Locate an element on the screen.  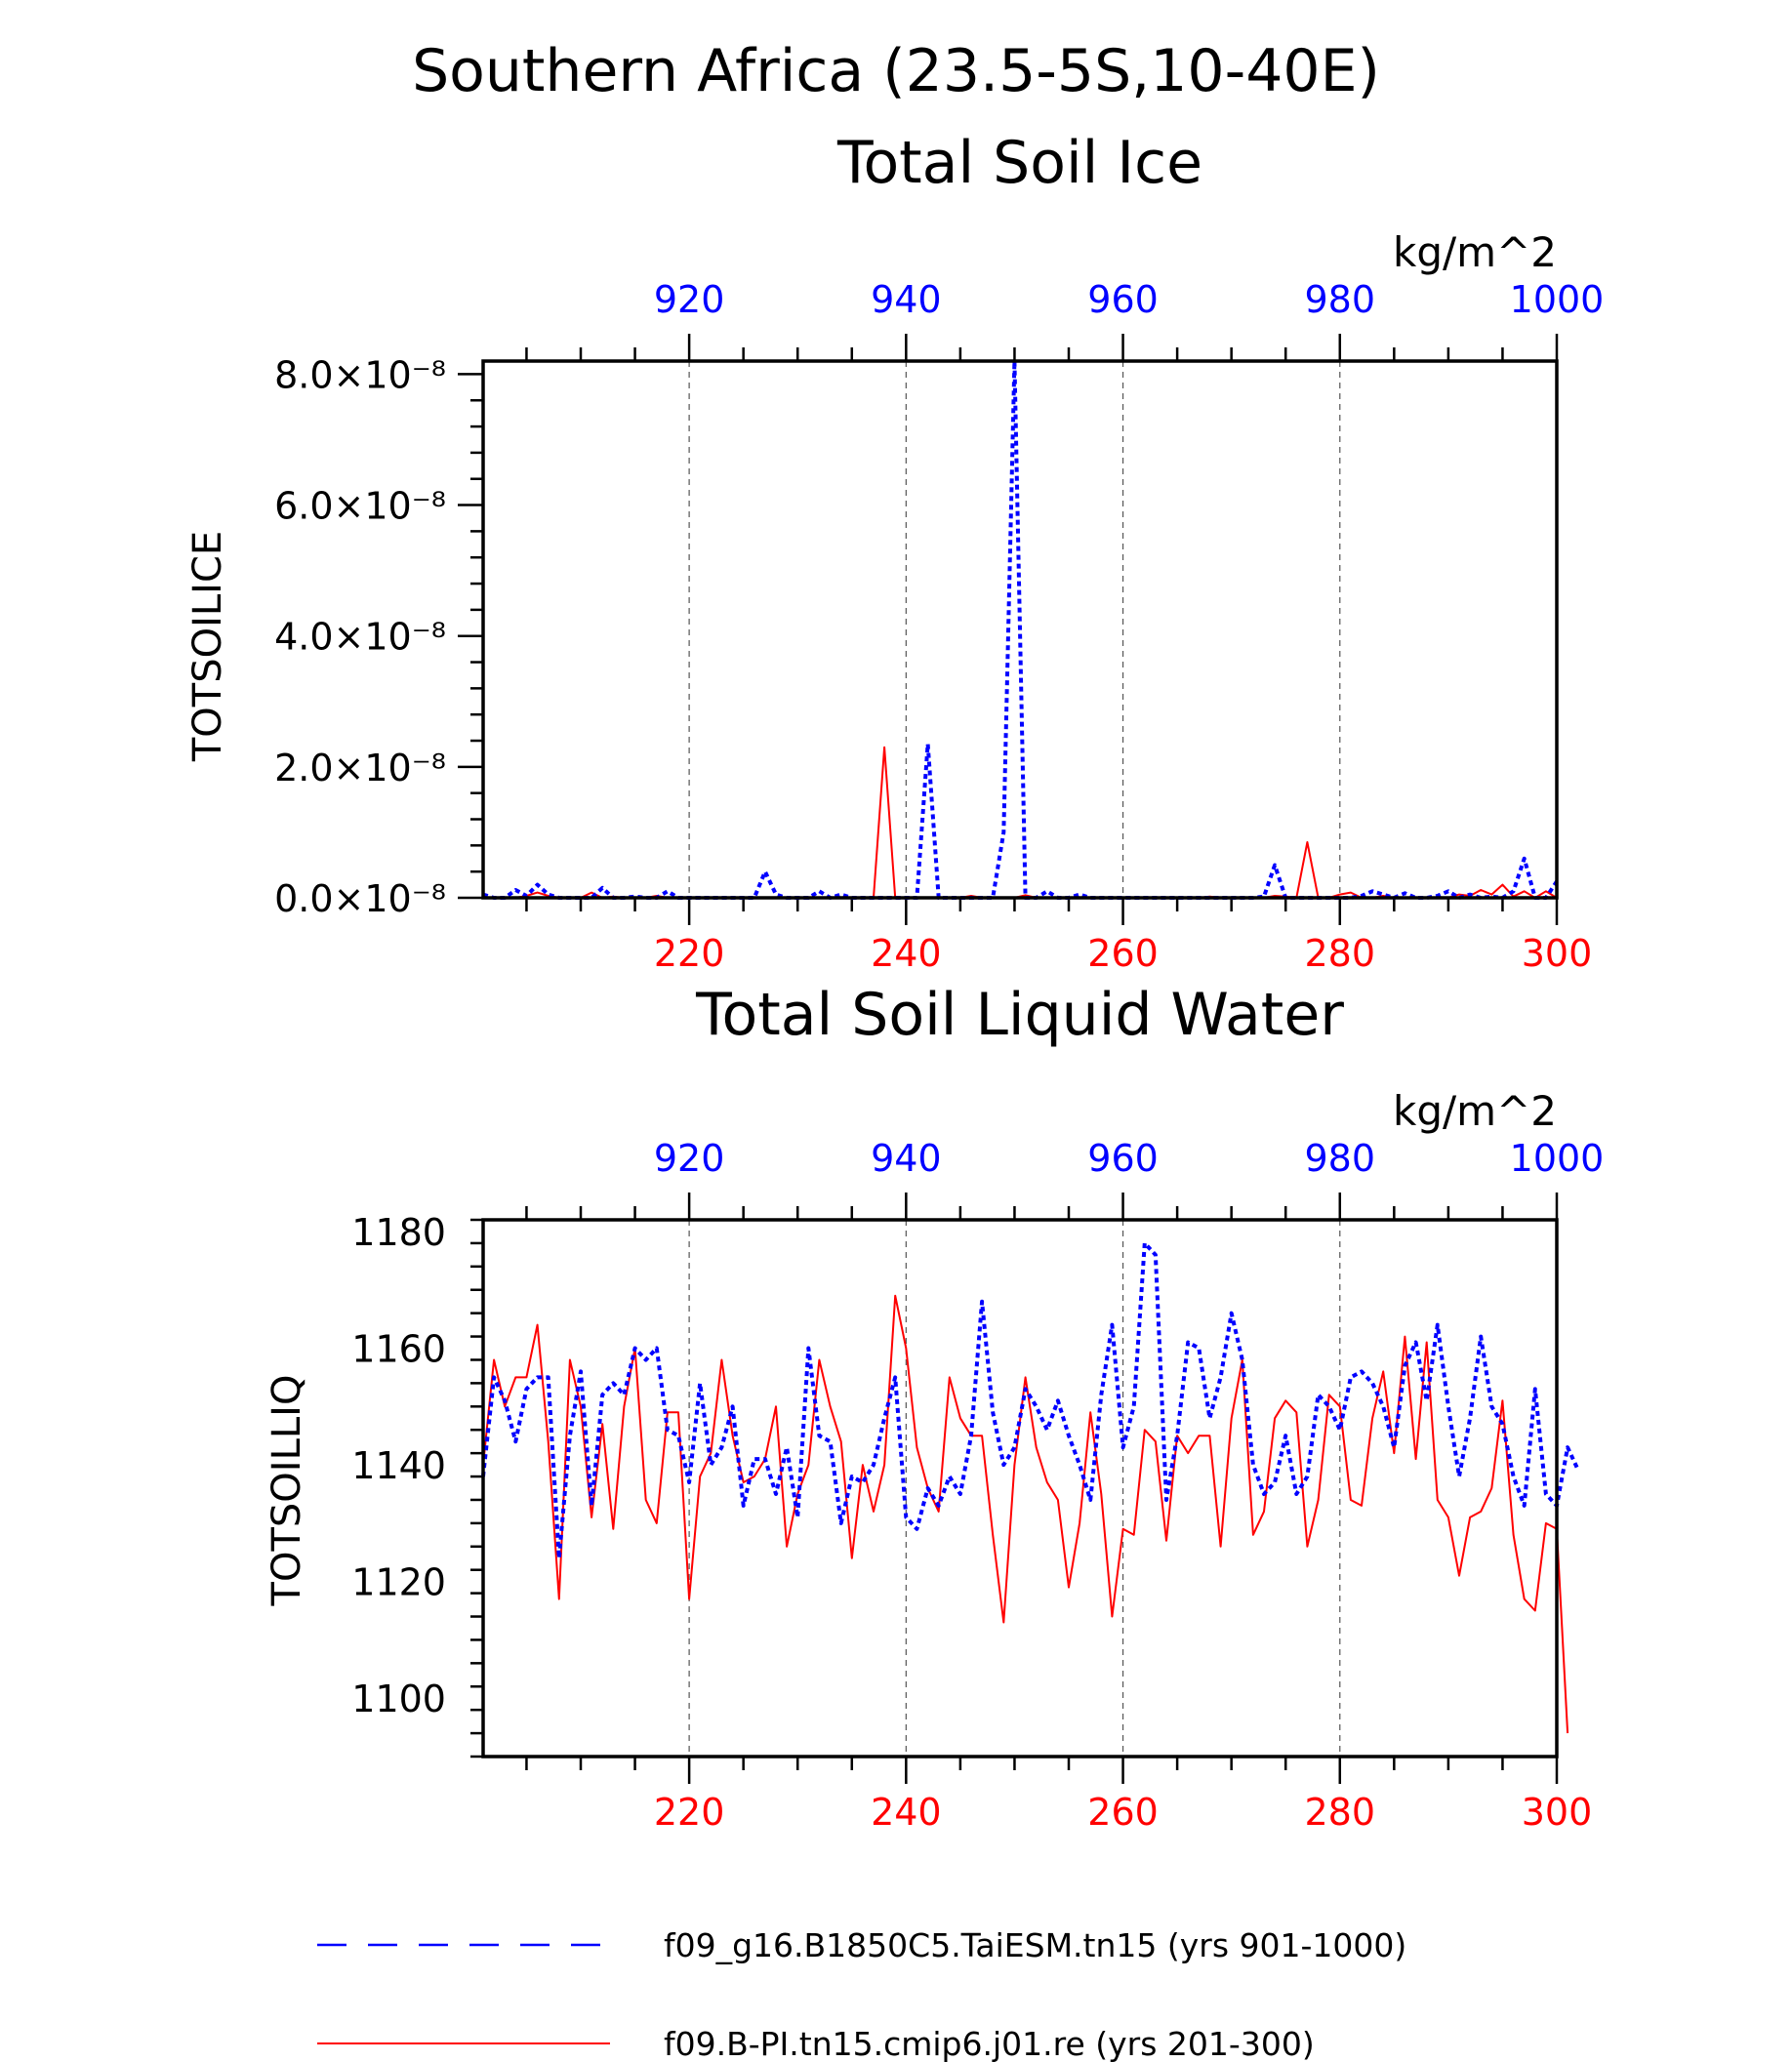
y-axis-label: TOTSOILLIQ is located at coordinates (287, 1491).